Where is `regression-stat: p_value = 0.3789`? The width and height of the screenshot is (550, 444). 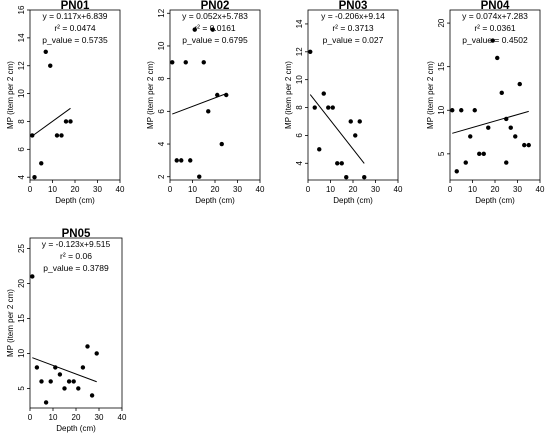
regression-stat: p_value = 0.3789 is located at coordinates (76, 268).